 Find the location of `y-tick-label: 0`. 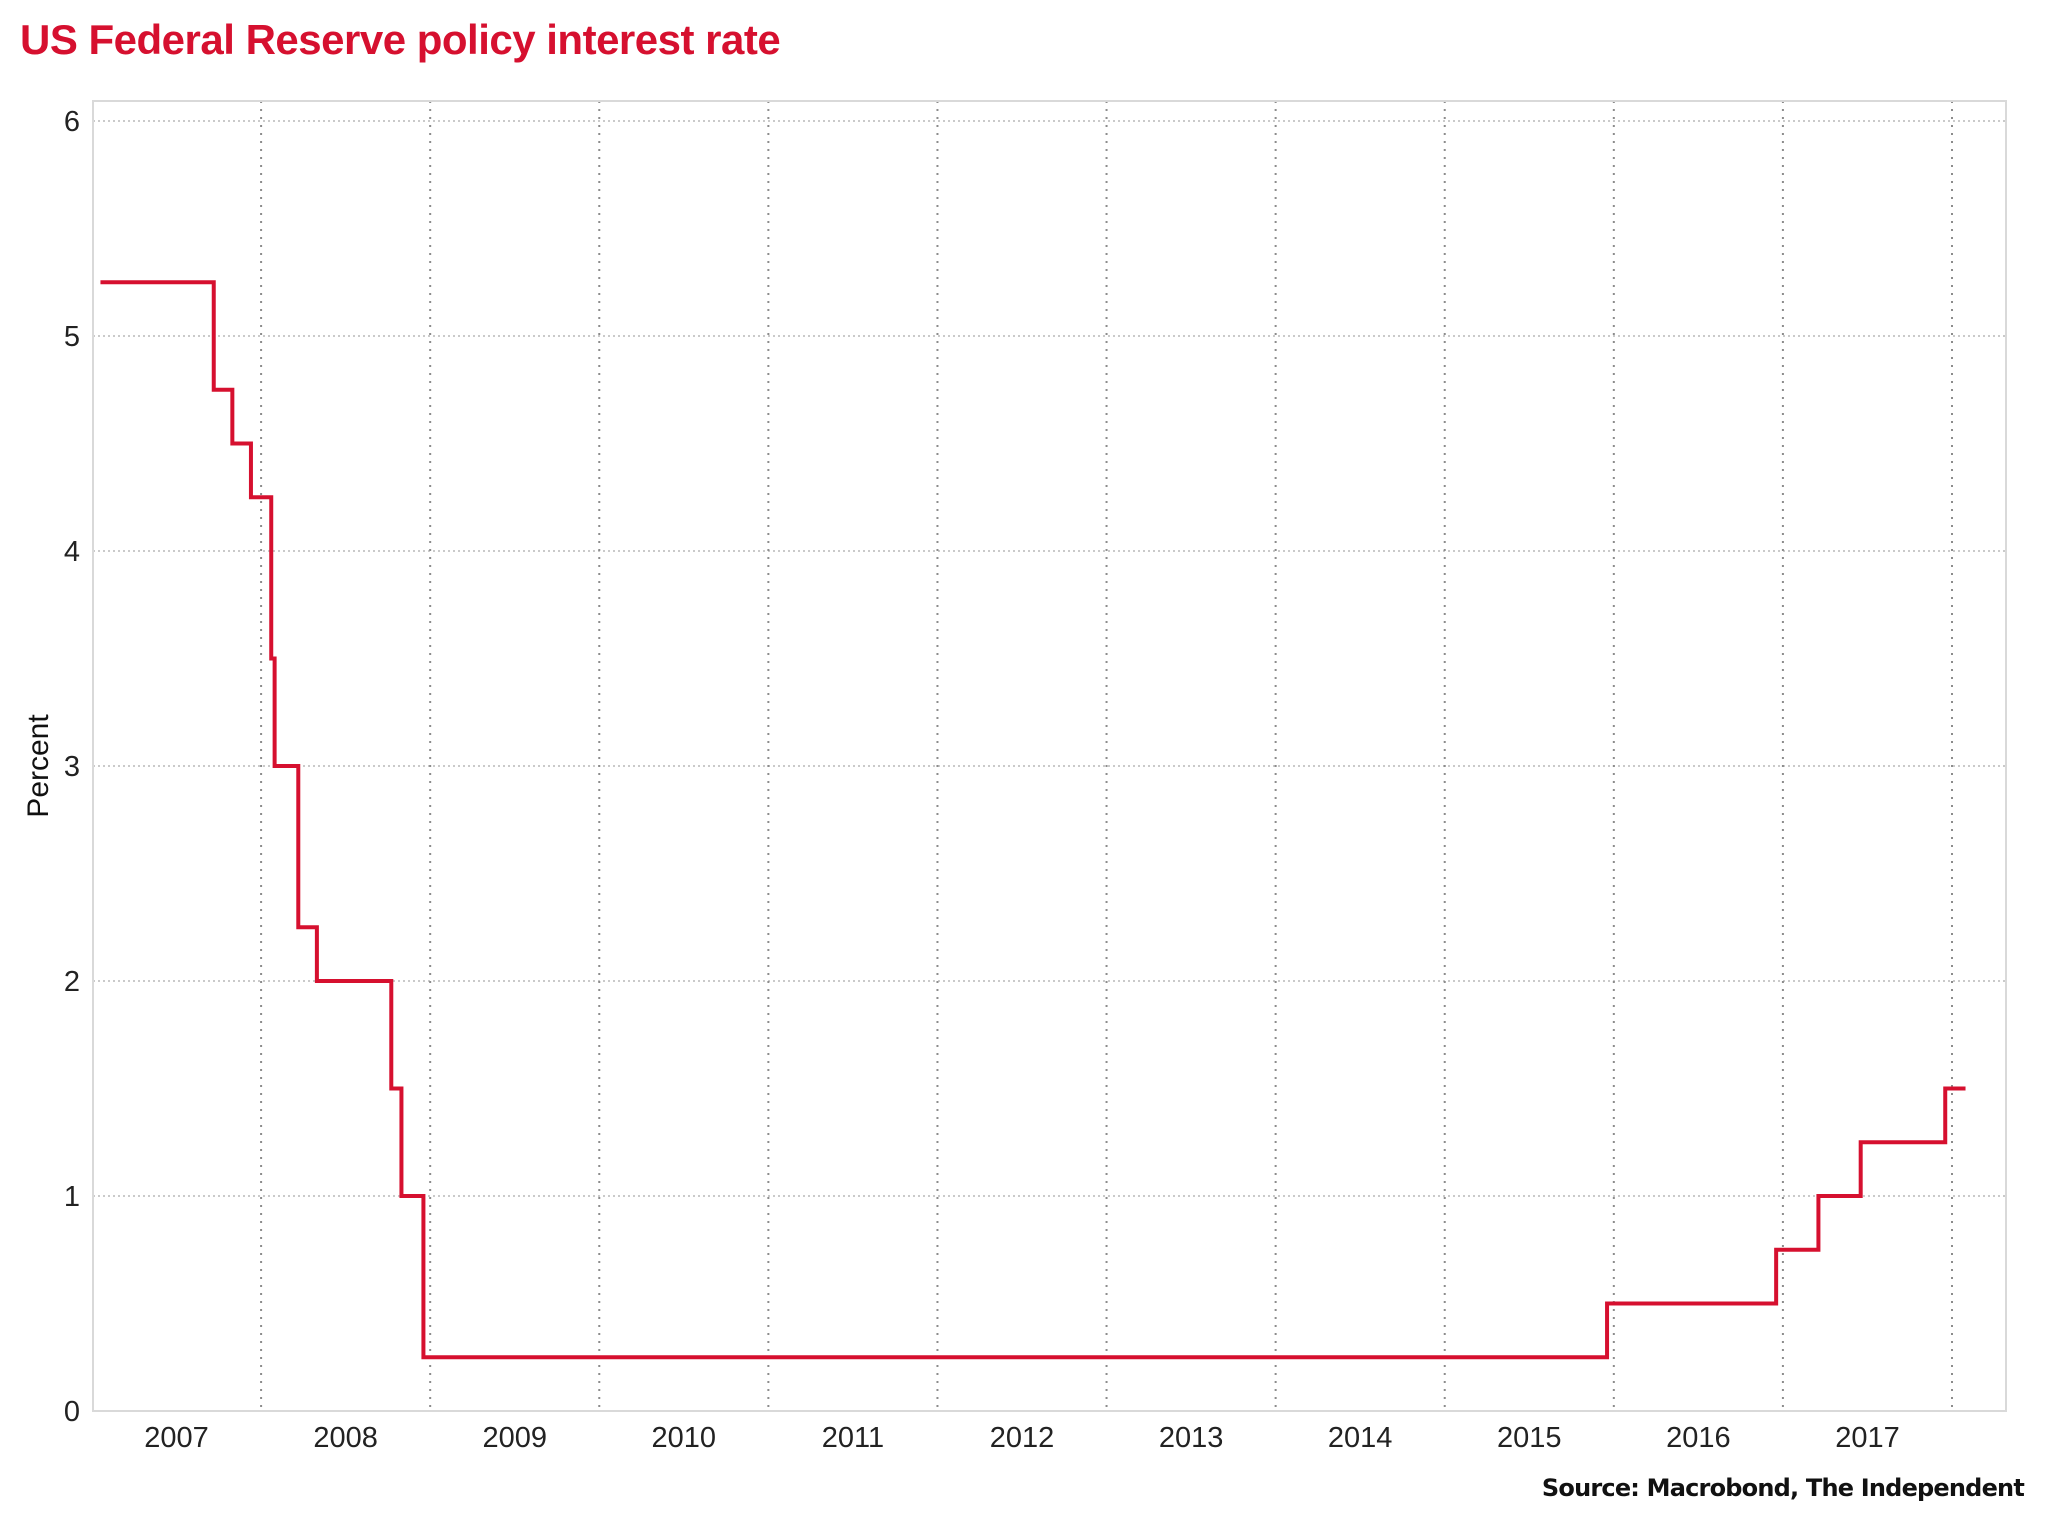

y-tick-label: 0 is located at coordinates (72, 1412).